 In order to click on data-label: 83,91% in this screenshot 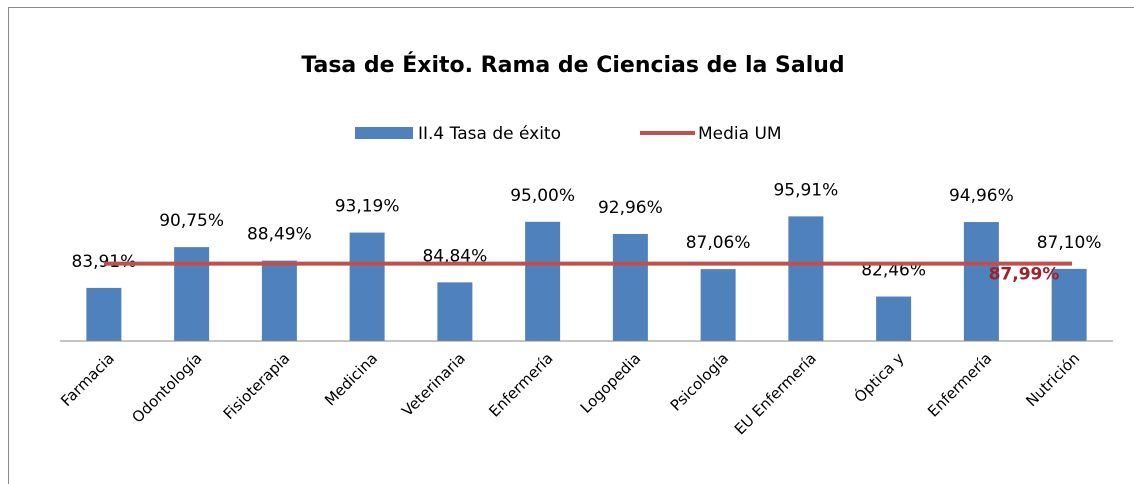, I will do `click(103, 262)`.